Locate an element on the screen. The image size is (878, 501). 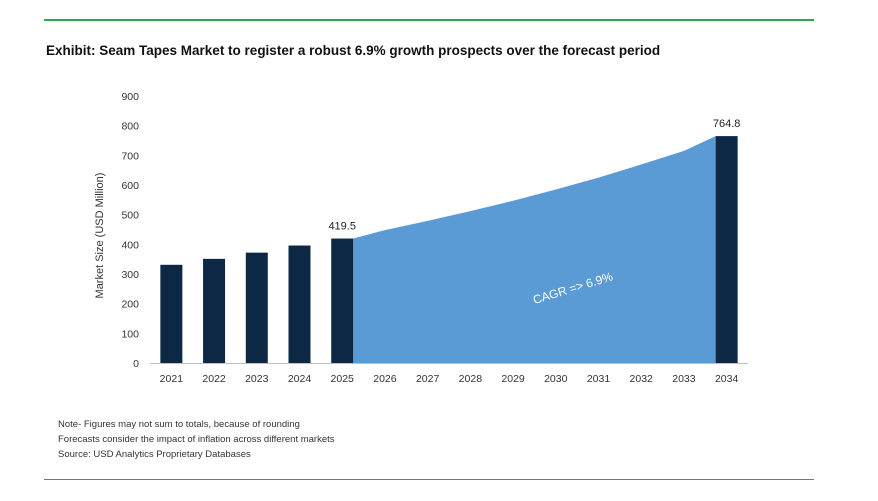
x-tick-label: 2023 is located at coordinates (257, 379).